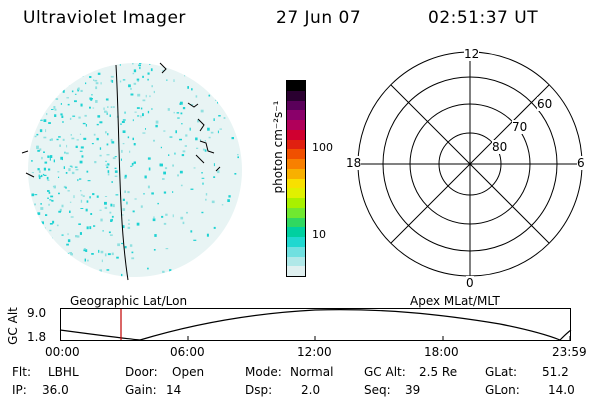 This screenshot has height=400, width=600. I want to click on mlt-label-12: 12, so click(472, 54).